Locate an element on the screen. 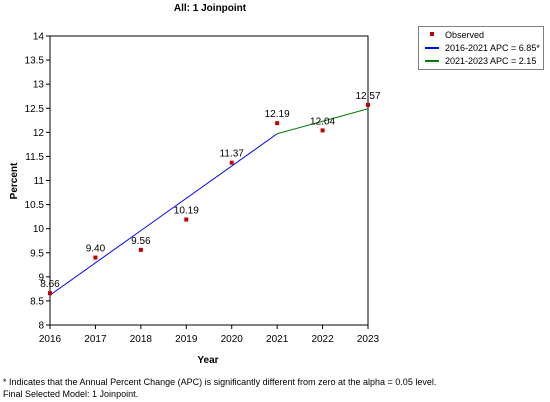 The width and height of the screenshot is (550, 402). y-tick-label-9: 12.5 is located at coordinates (35, 109).